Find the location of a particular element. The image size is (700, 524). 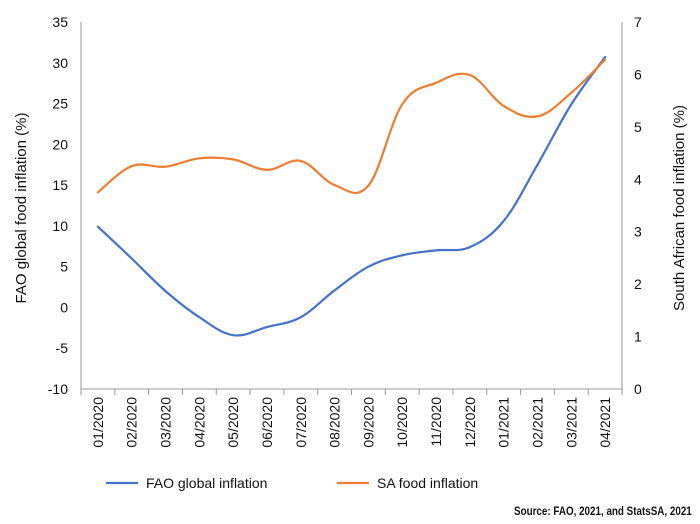

x-tick-label: 06/2020 is located at coordinates (267, 422).